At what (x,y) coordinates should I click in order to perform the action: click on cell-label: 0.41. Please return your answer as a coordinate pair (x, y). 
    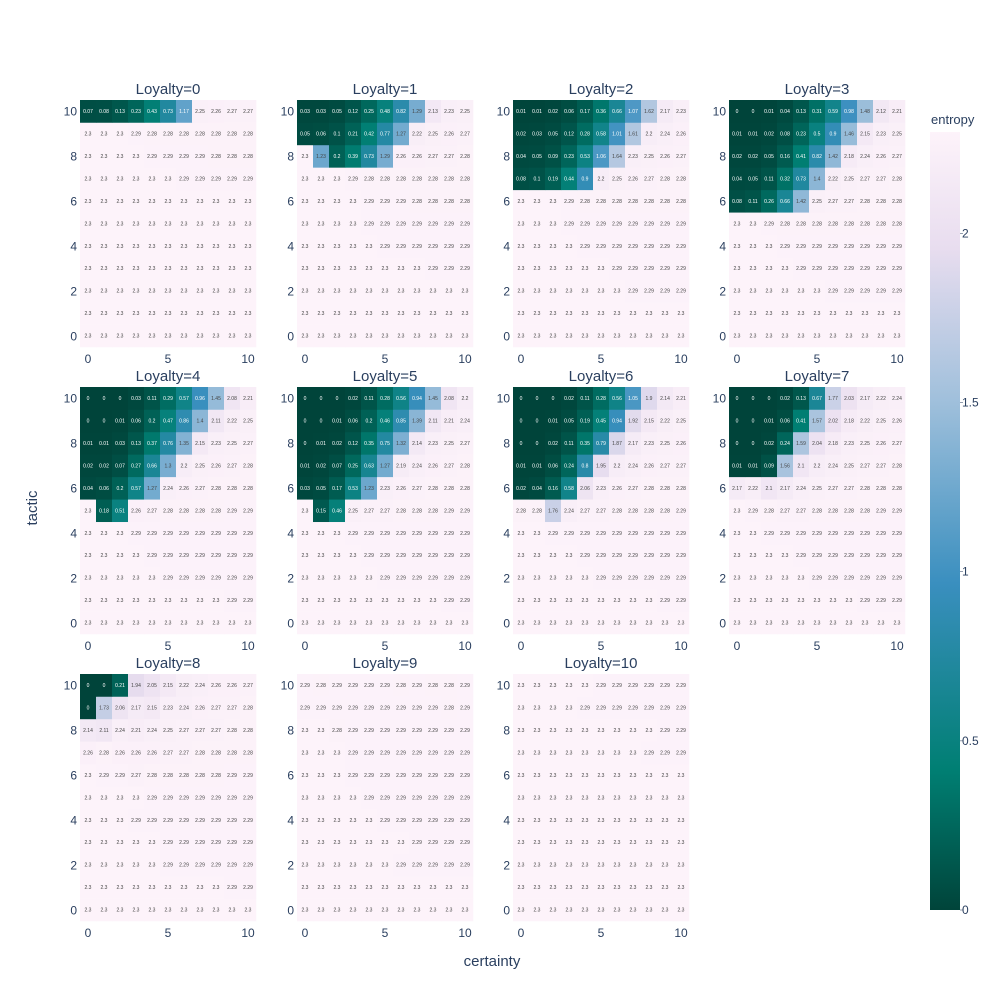
    Looking at the image, I should click on (801, 157).